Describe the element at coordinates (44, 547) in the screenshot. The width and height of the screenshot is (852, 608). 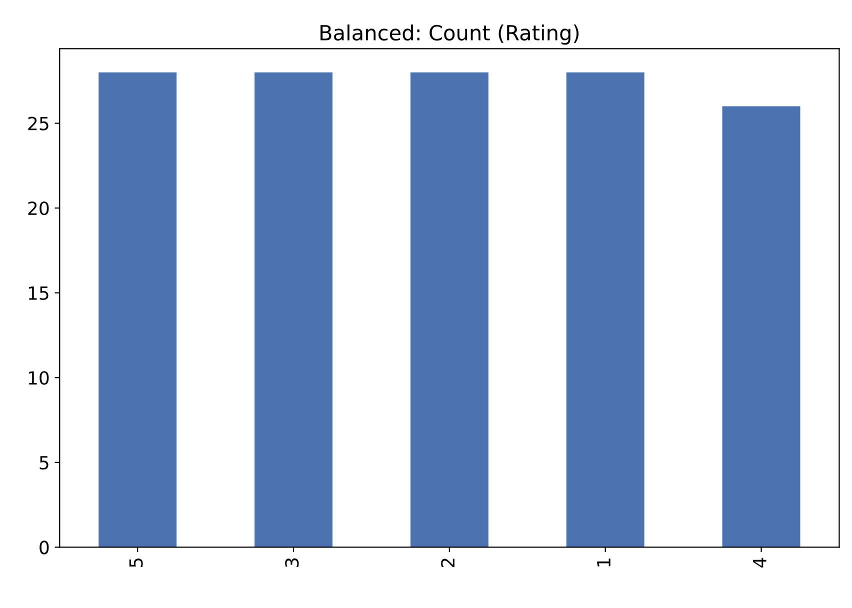
I see `y-tick-label: 0` at that location.